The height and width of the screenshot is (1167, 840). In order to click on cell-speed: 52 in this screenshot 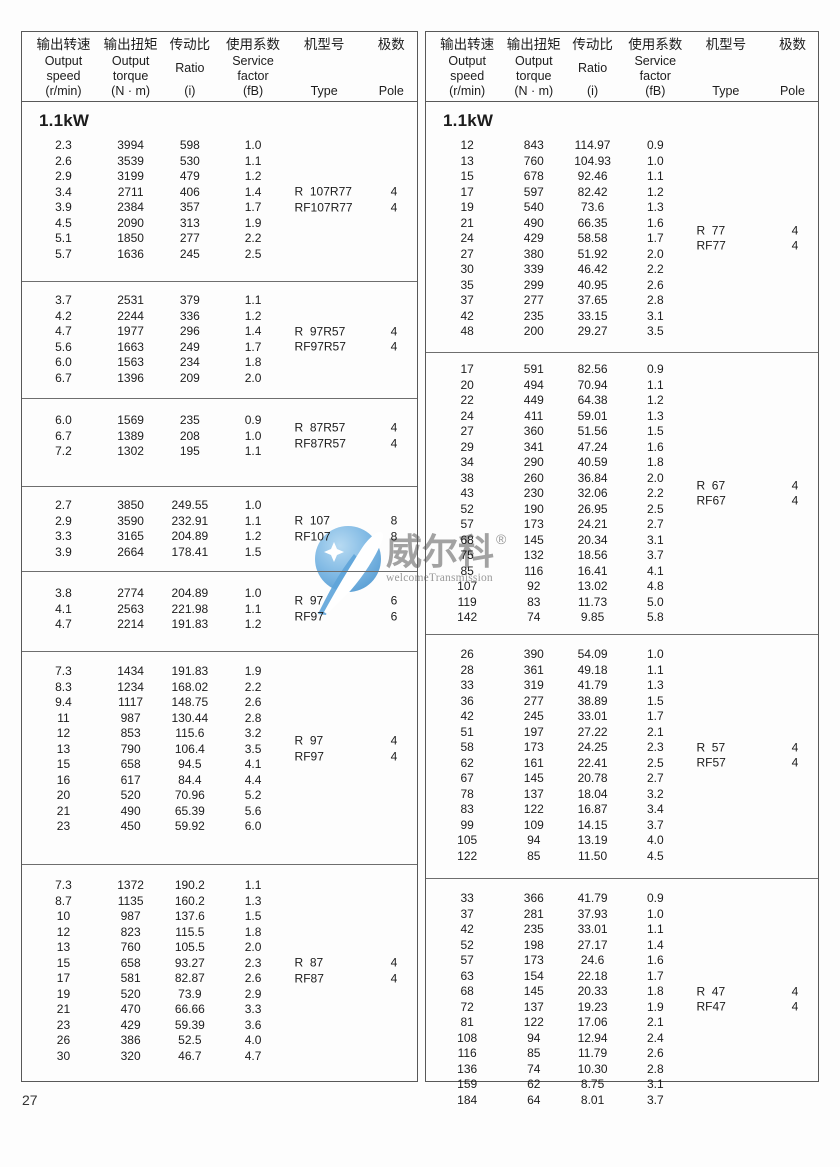, I will do `click(467, 944)`.